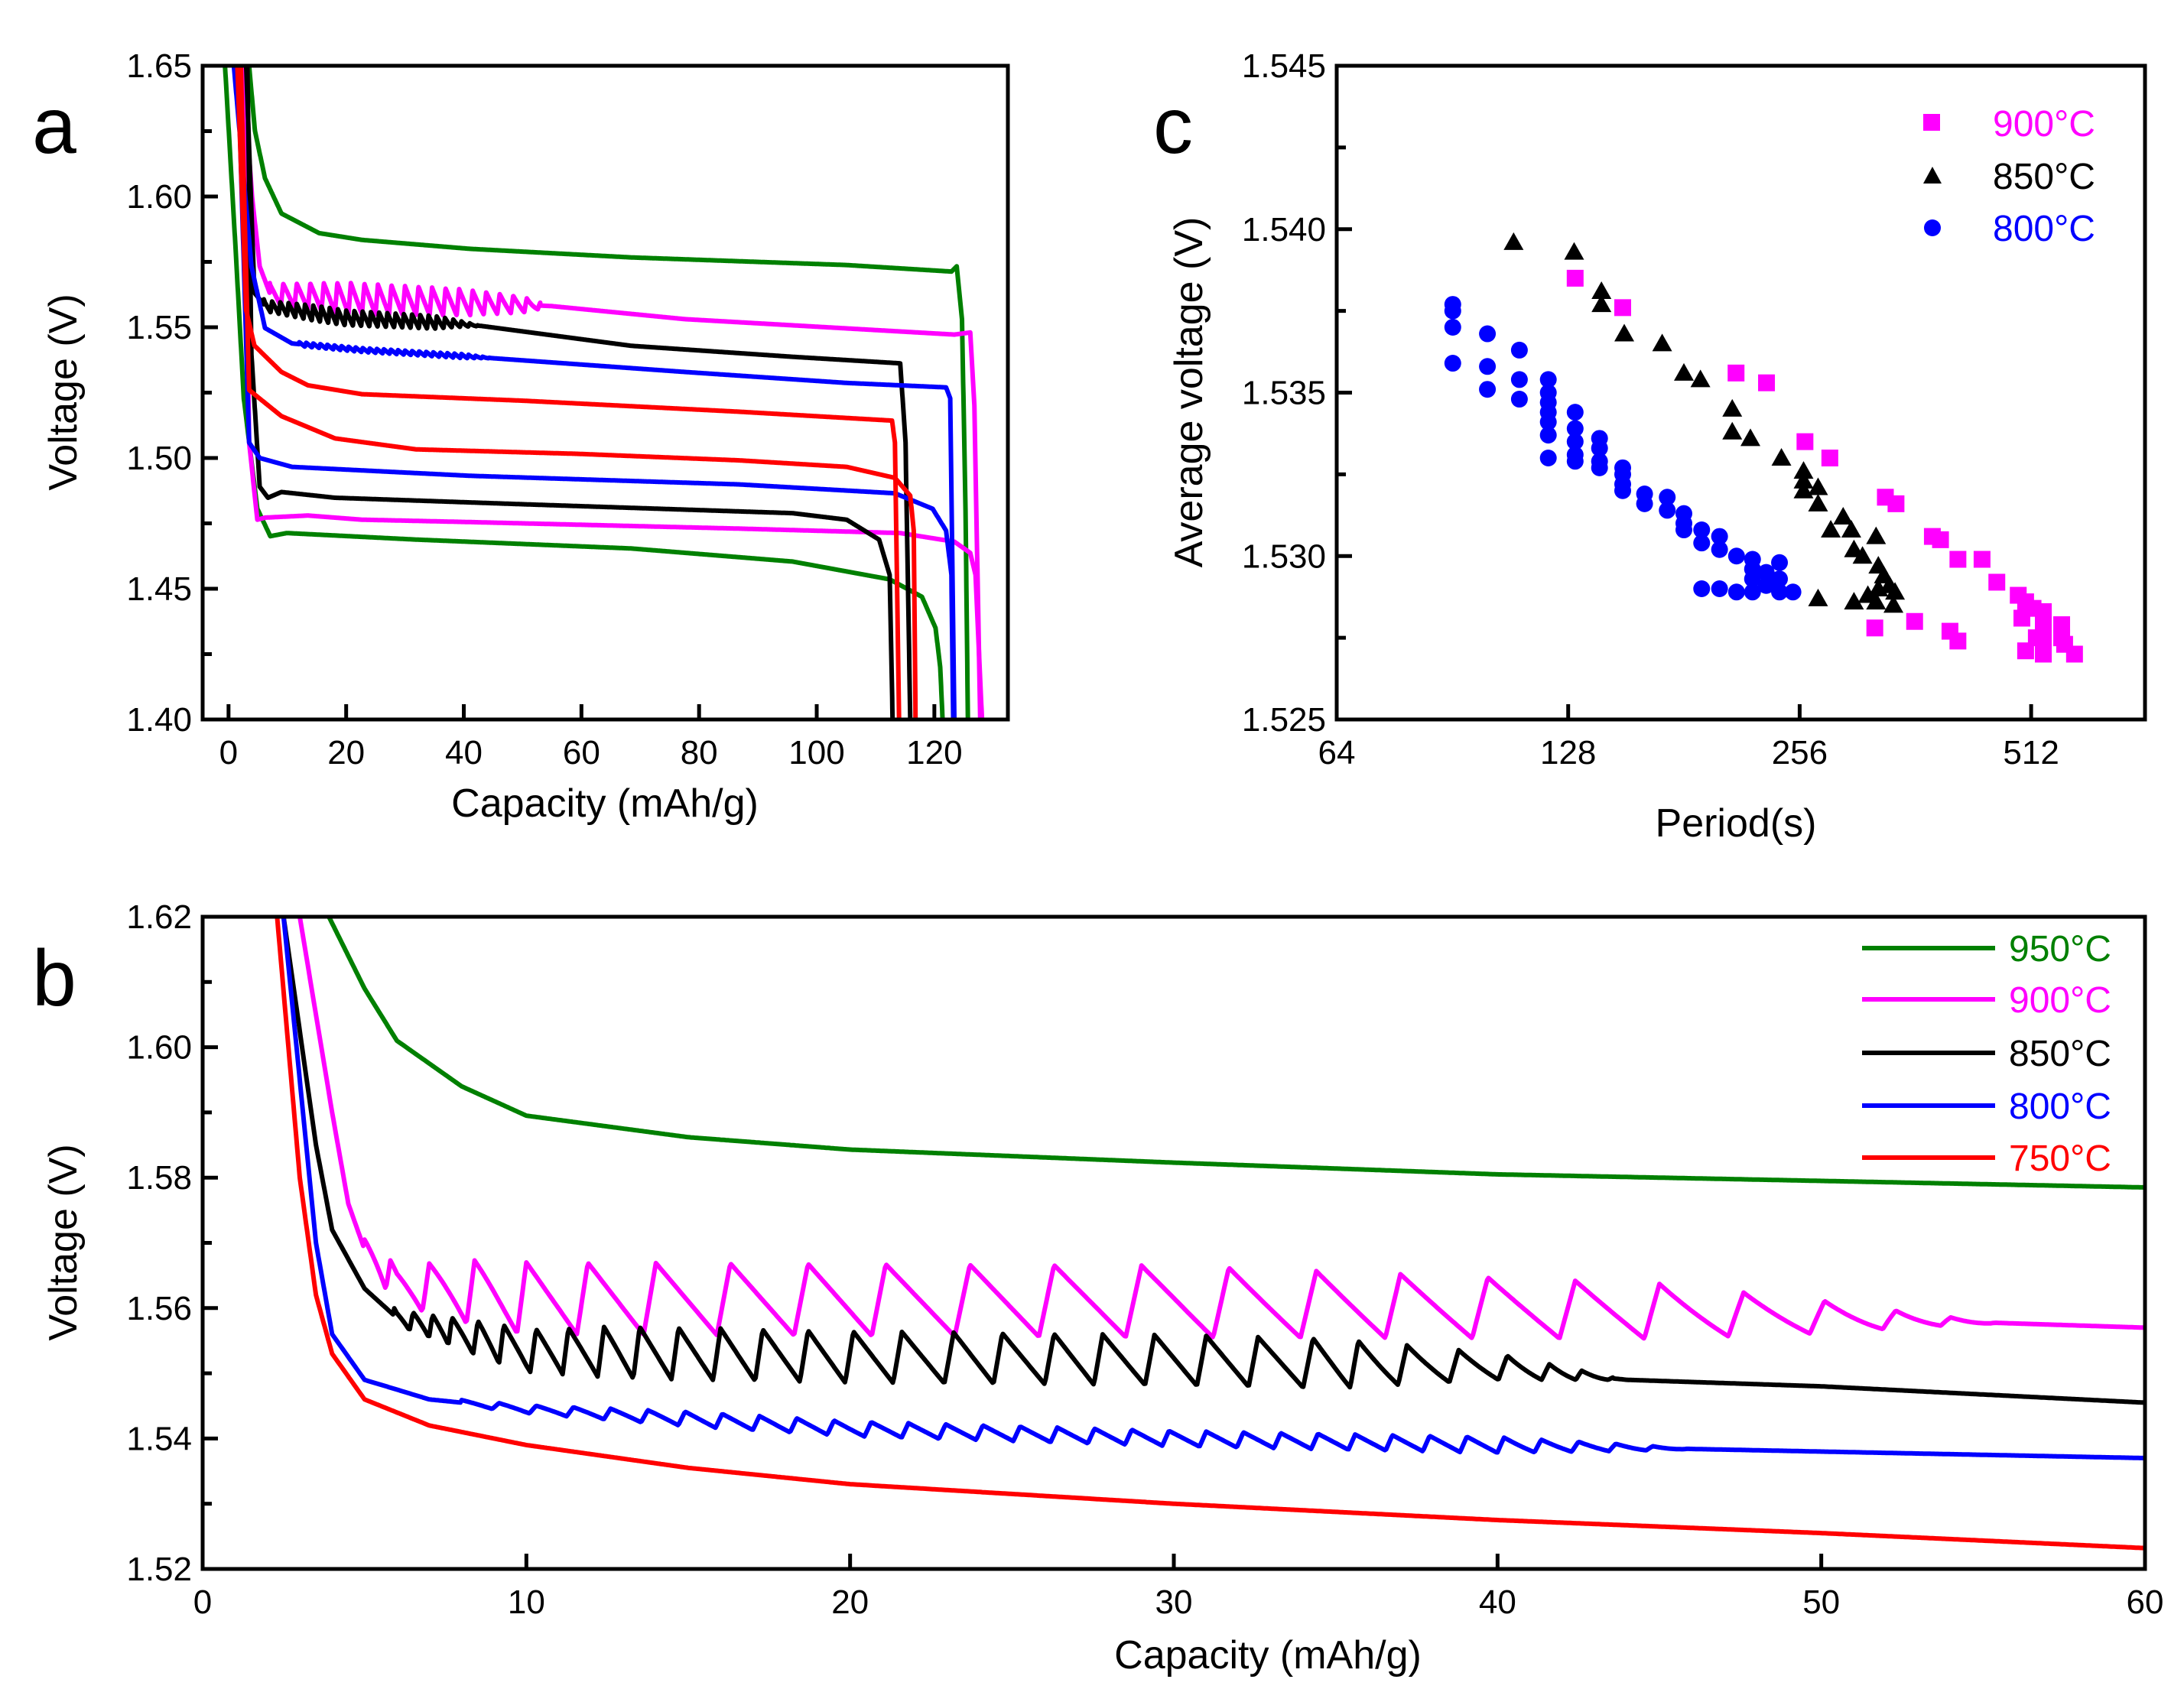 The image size is (2184, 1702). I want to click on x-axis-label-c: Period(s), so click(1736, 823).